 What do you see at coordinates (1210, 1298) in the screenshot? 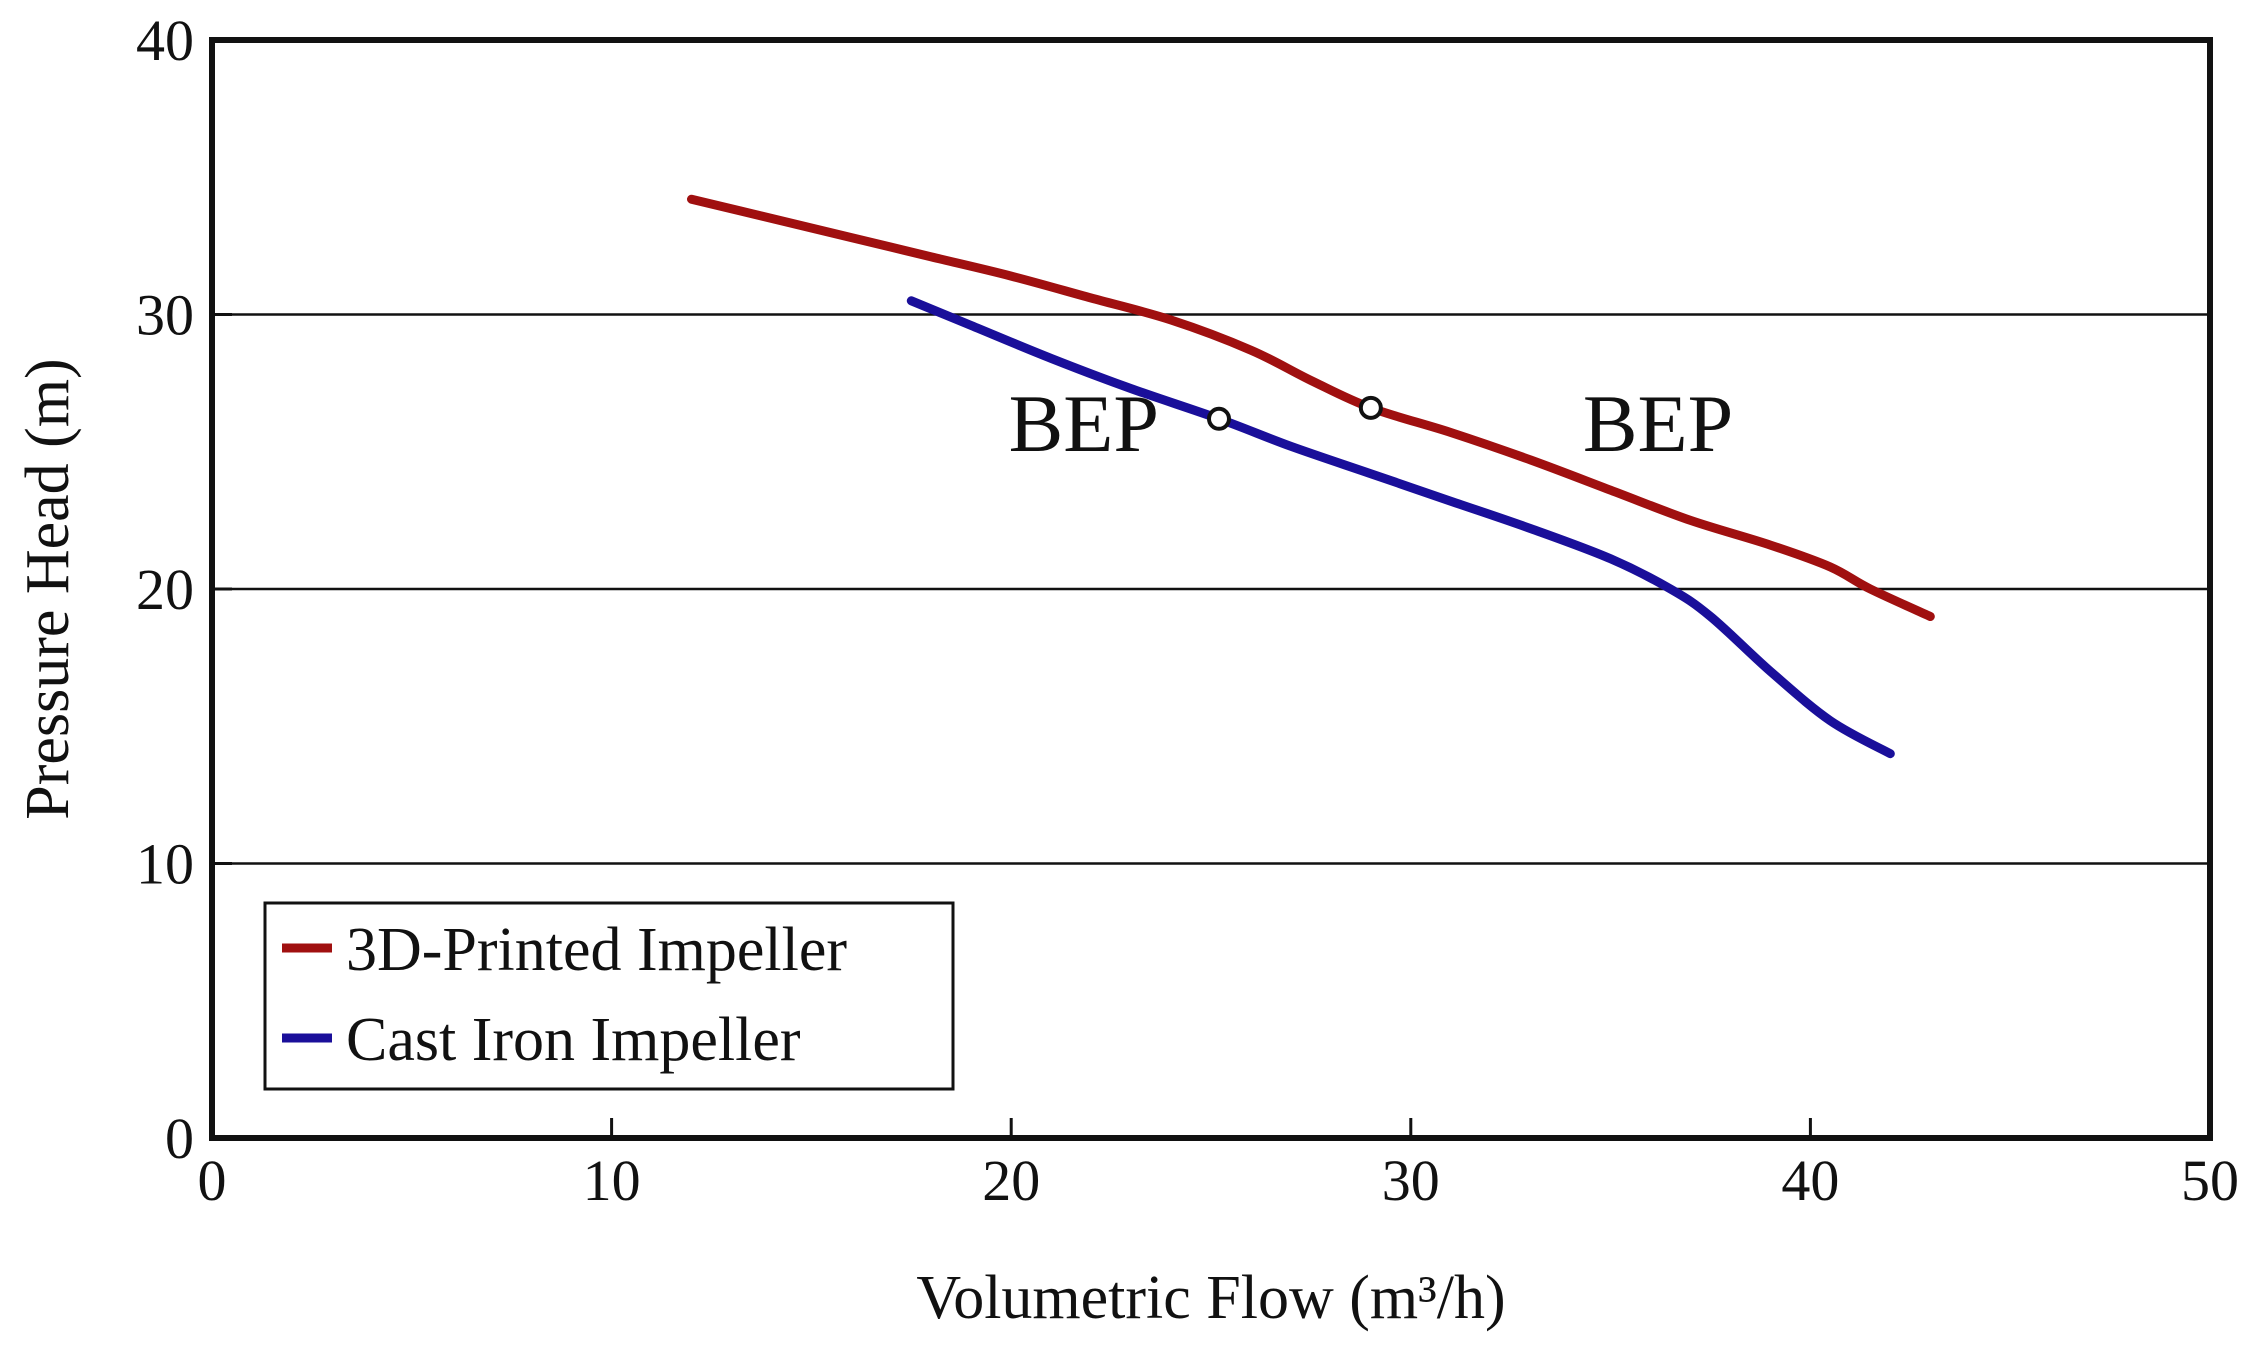
I see `x-axis-title: Volumetric Flow (m³/h)` at bounding box center [1210, 1298].